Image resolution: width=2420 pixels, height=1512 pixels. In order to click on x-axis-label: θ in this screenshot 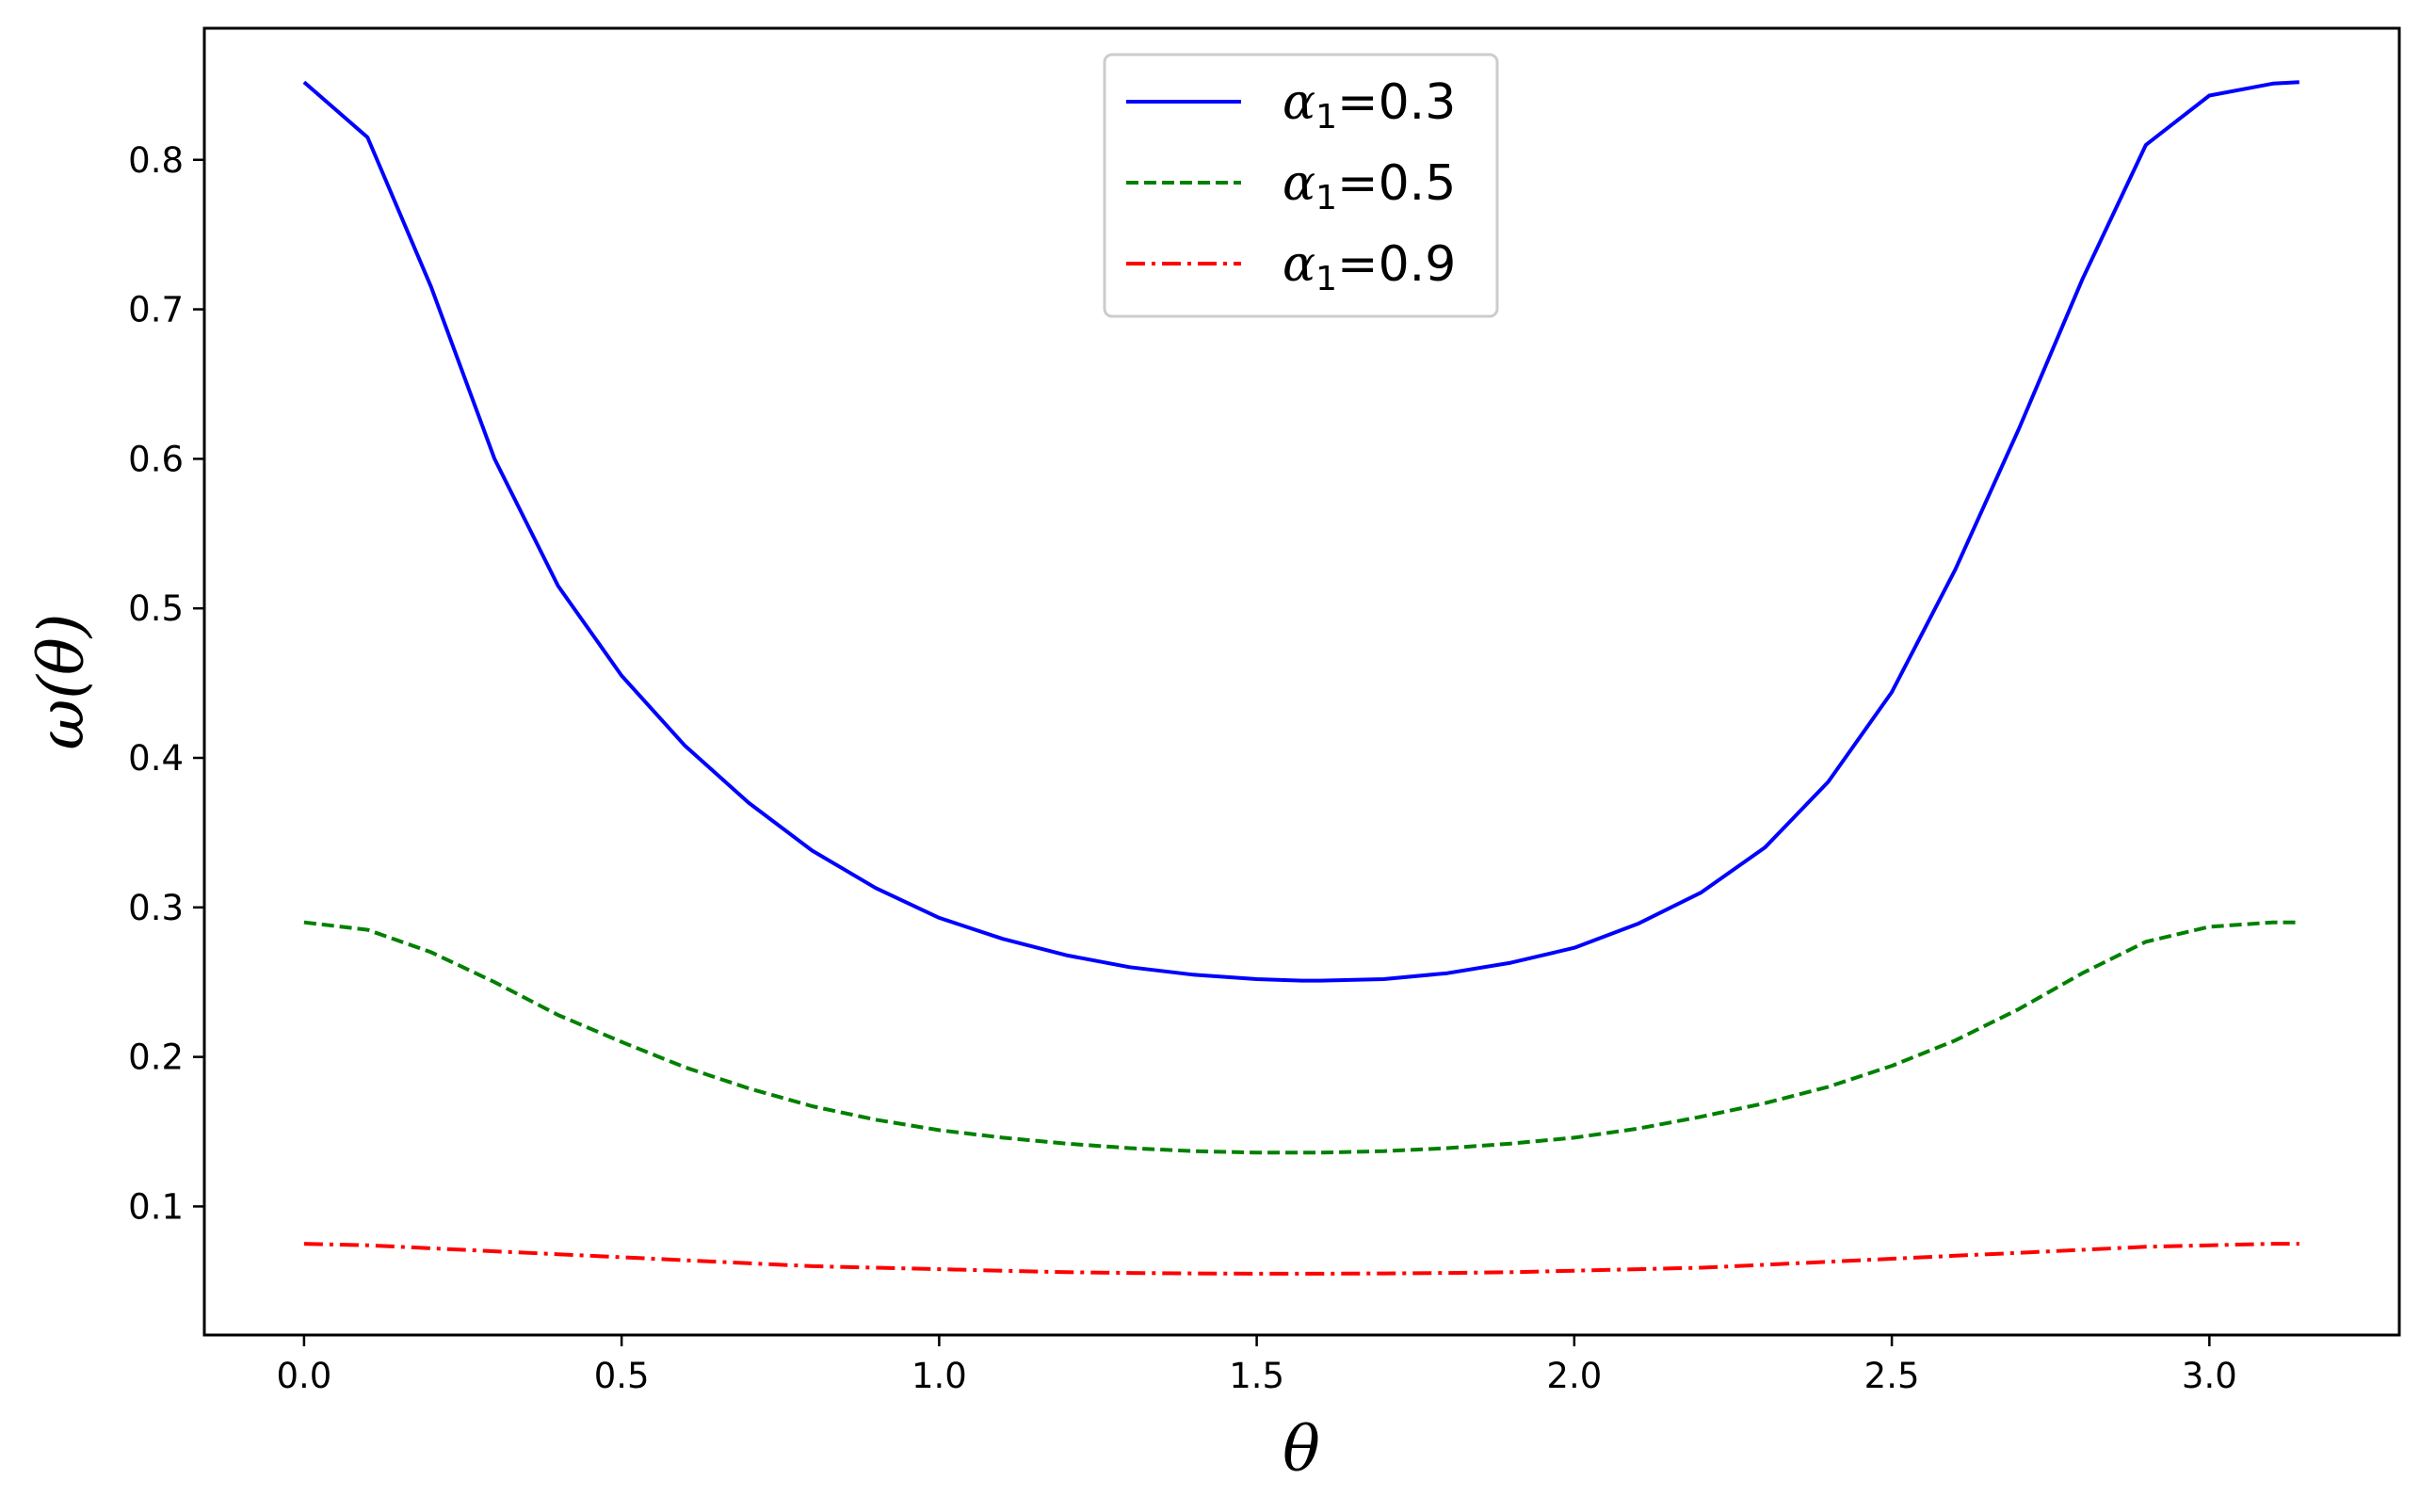, I will do `click(1301, 1449)`.